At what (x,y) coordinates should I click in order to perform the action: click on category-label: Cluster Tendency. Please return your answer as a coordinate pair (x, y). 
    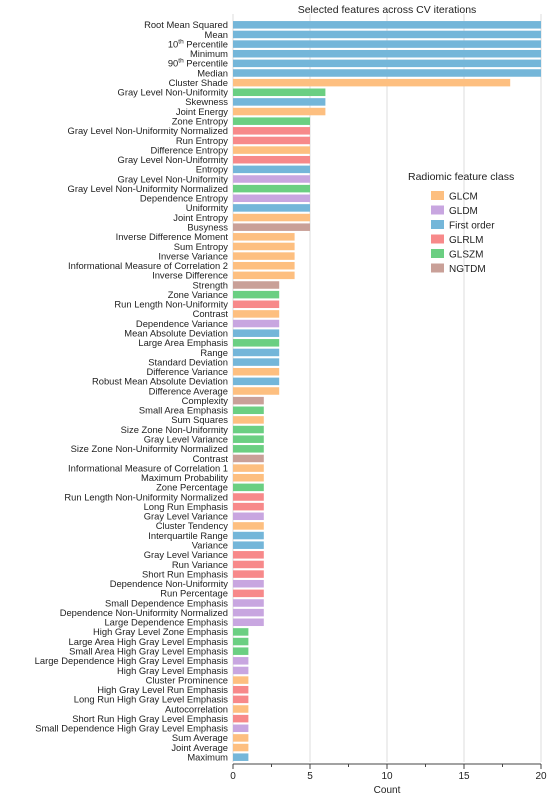
    Looking at the image, I should click on (192, 525).